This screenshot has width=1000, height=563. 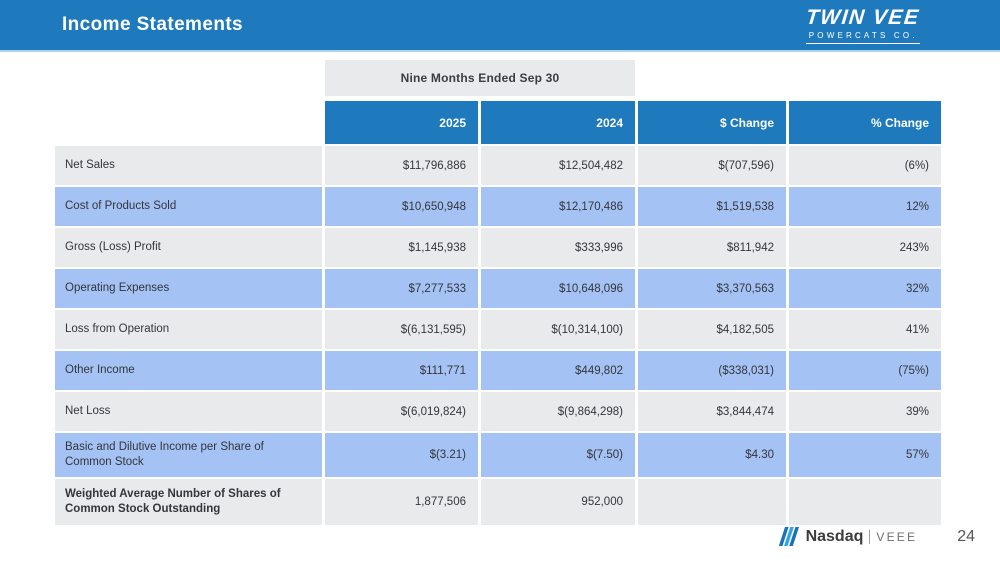 I want to click on value-2025: $(3.21), so click(x=401, y=455).